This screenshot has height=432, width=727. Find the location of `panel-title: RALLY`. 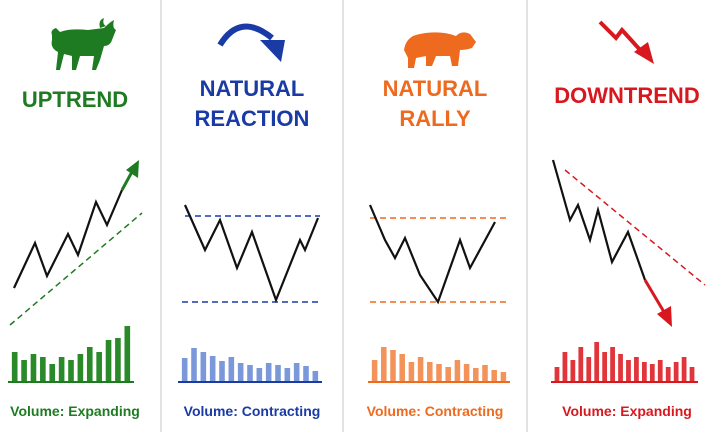

panel-title: RALLY is located at coordinates (435, 118).